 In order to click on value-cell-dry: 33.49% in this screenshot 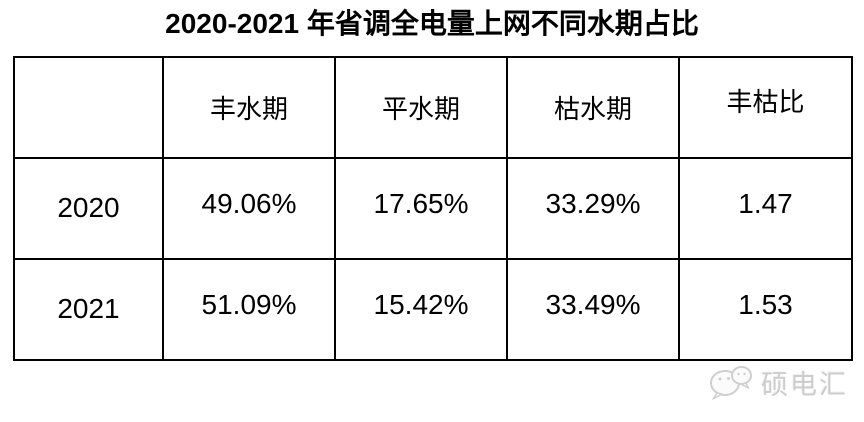, I will do `click(593, 309)`.